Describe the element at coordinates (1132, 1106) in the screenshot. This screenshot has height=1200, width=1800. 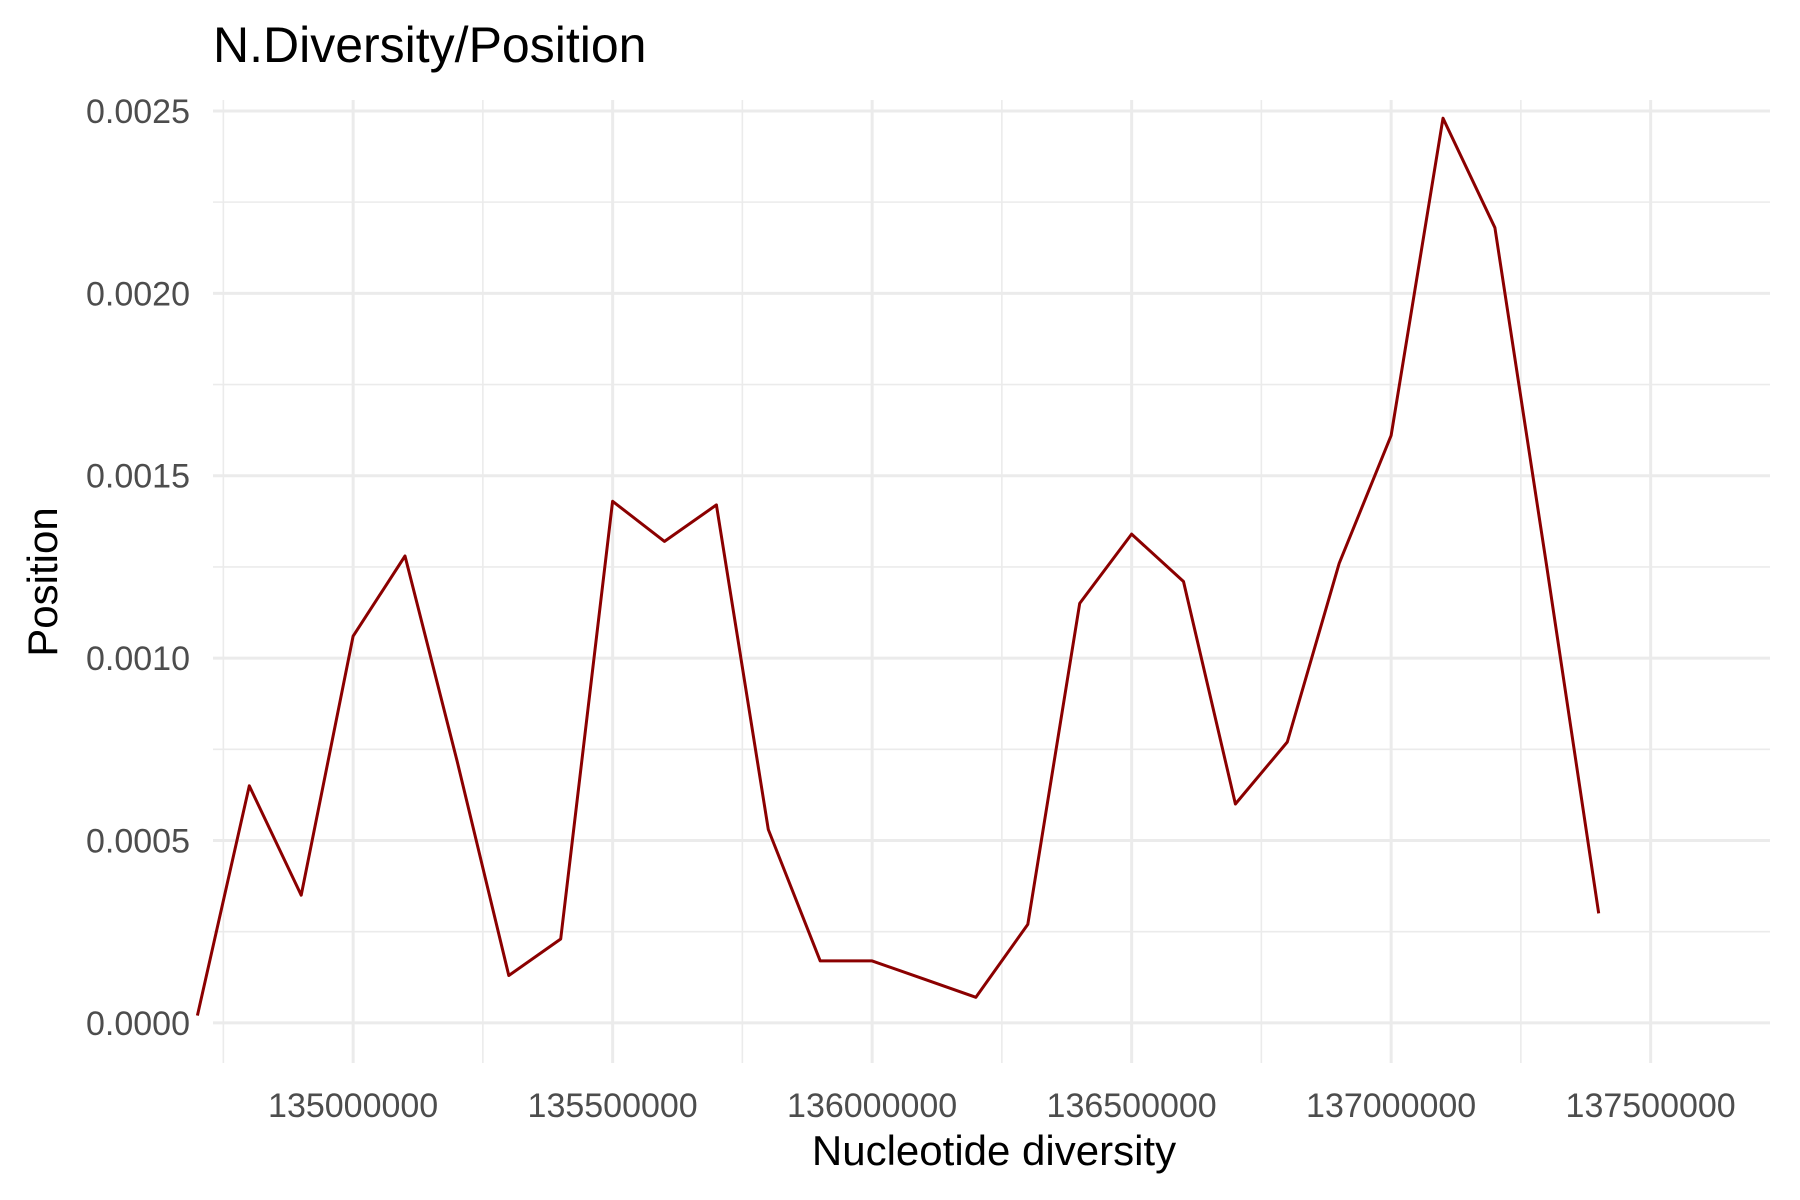
I see `x-tick-label: 136500000` at that location.